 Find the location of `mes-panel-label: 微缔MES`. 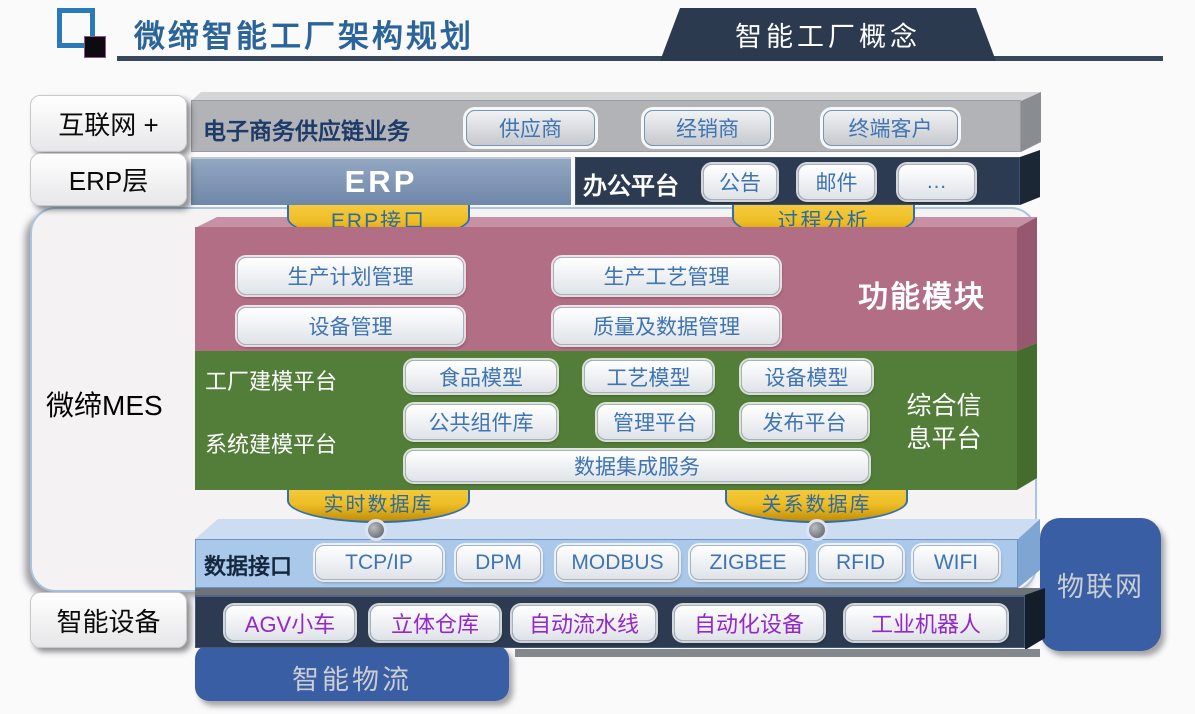

mes-panel-label: 微缔MES is located at coordinates (104, 405).